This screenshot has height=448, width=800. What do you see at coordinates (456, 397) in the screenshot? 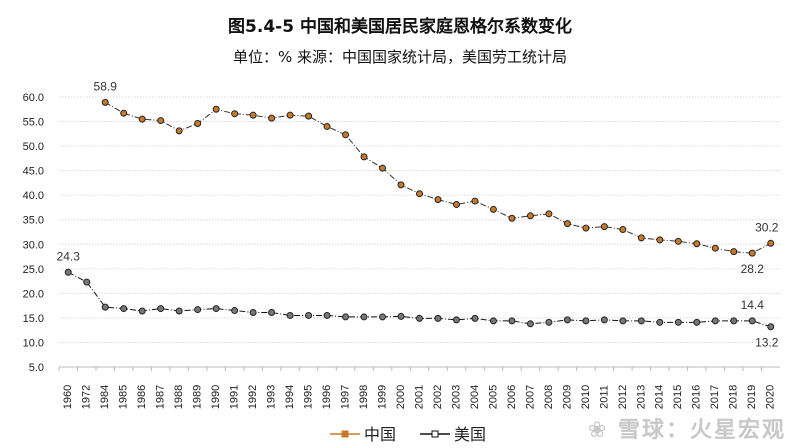
I see `x-tick-label: 2003` at bounding box center [456, 397].